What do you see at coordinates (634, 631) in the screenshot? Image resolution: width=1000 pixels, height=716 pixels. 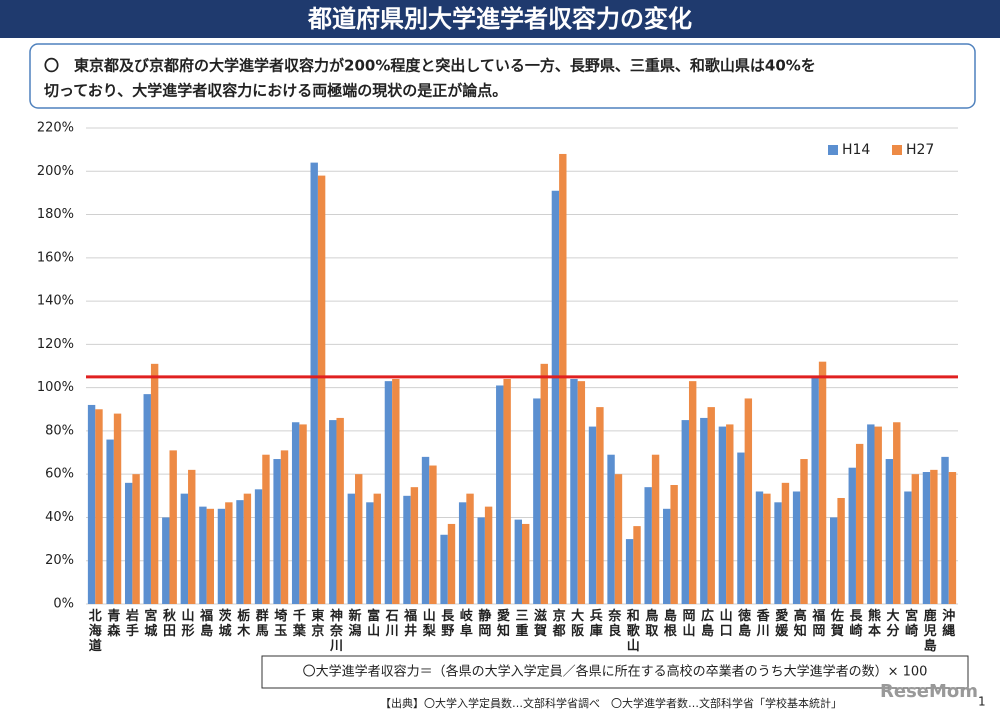 I see `x-tick-label: 和歌山` at bounding box center [634, 631].